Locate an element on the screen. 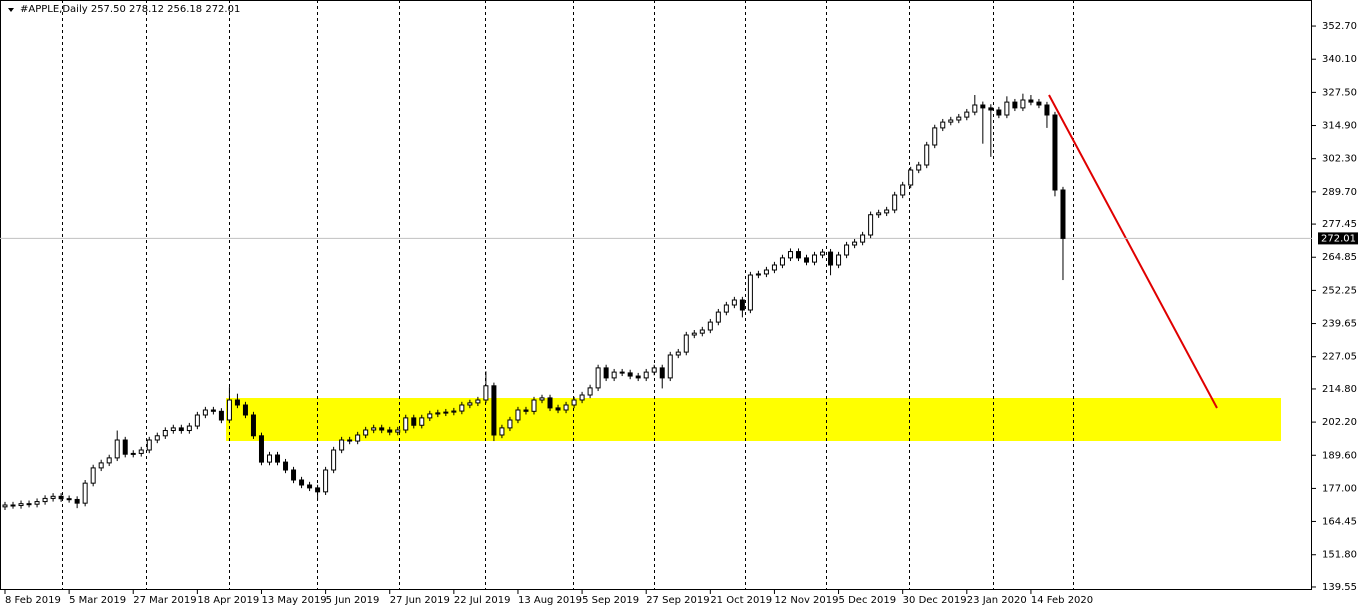  y-tick-label: 189.60 is located at coordinates (1339, 455).